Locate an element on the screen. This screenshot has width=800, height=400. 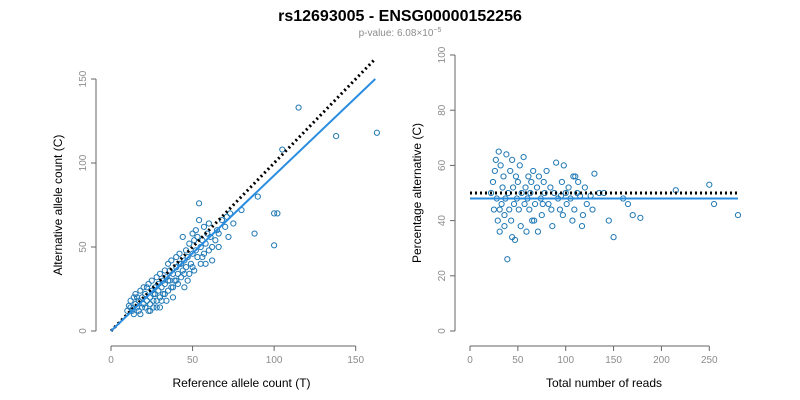
subtitle-times-ten: ×10 is located at coordinates (424, 33).